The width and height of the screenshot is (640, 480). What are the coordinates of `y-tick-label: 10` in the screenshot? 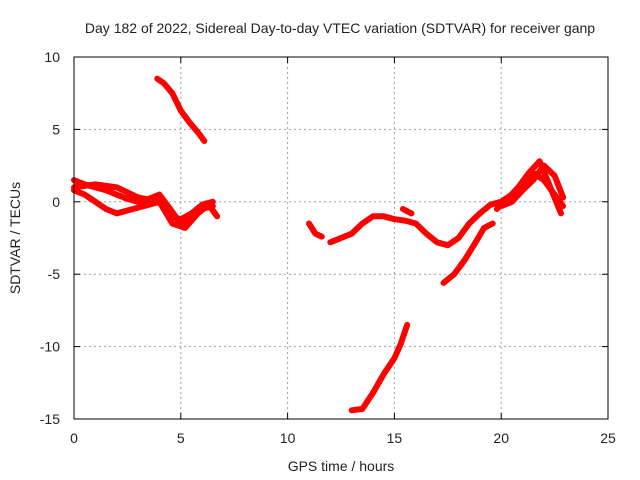 It's located at (52, 57).